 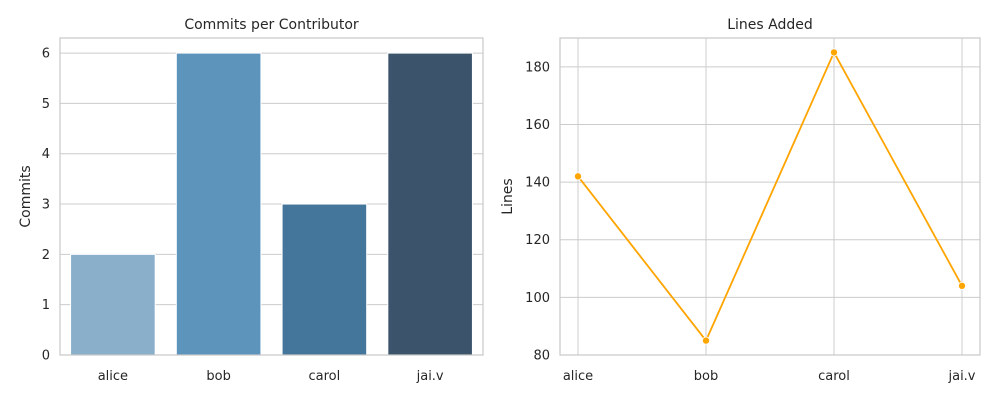 I want to click on line-chart-title: Lines Added, so click(x=770, y=25).